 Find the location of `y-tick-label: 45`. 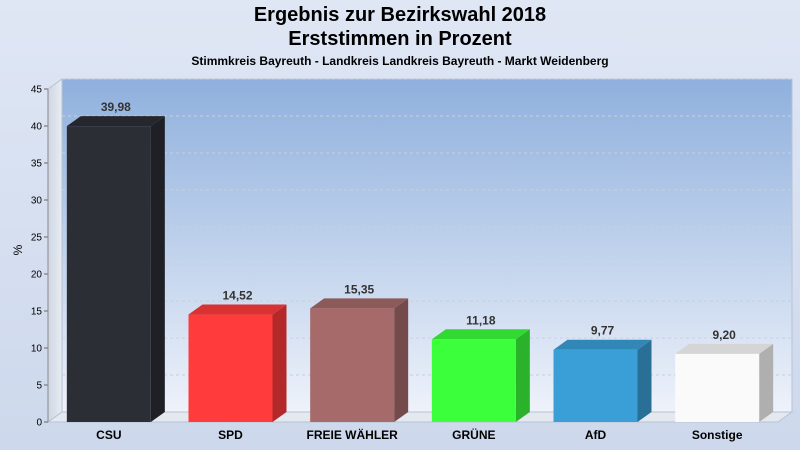

y-tick-label: 45 is located at coordinates (37, 90).